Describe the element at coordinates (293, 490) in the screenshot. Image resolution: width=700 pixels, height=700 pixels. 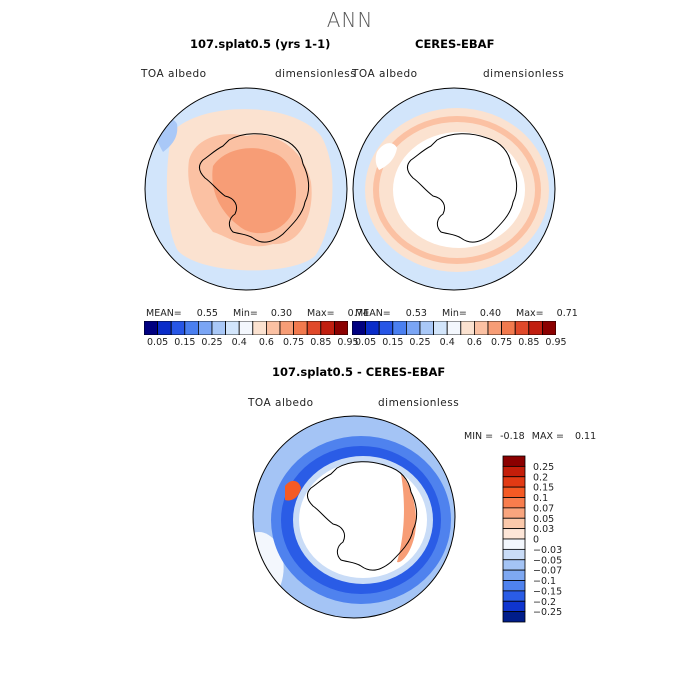
I see `diff-peninsula-positive` at that location.